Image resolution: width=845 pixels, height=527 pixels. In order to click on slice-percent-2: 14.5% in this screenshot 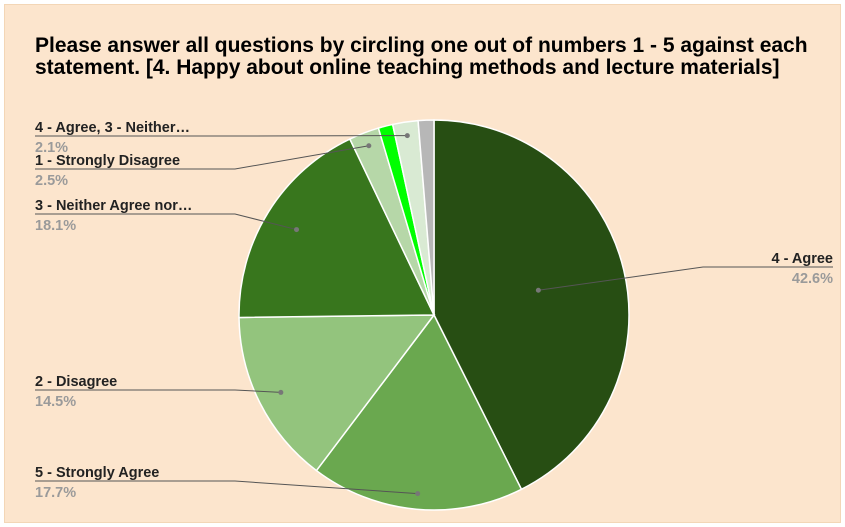, I will do `click(55, 402)`.